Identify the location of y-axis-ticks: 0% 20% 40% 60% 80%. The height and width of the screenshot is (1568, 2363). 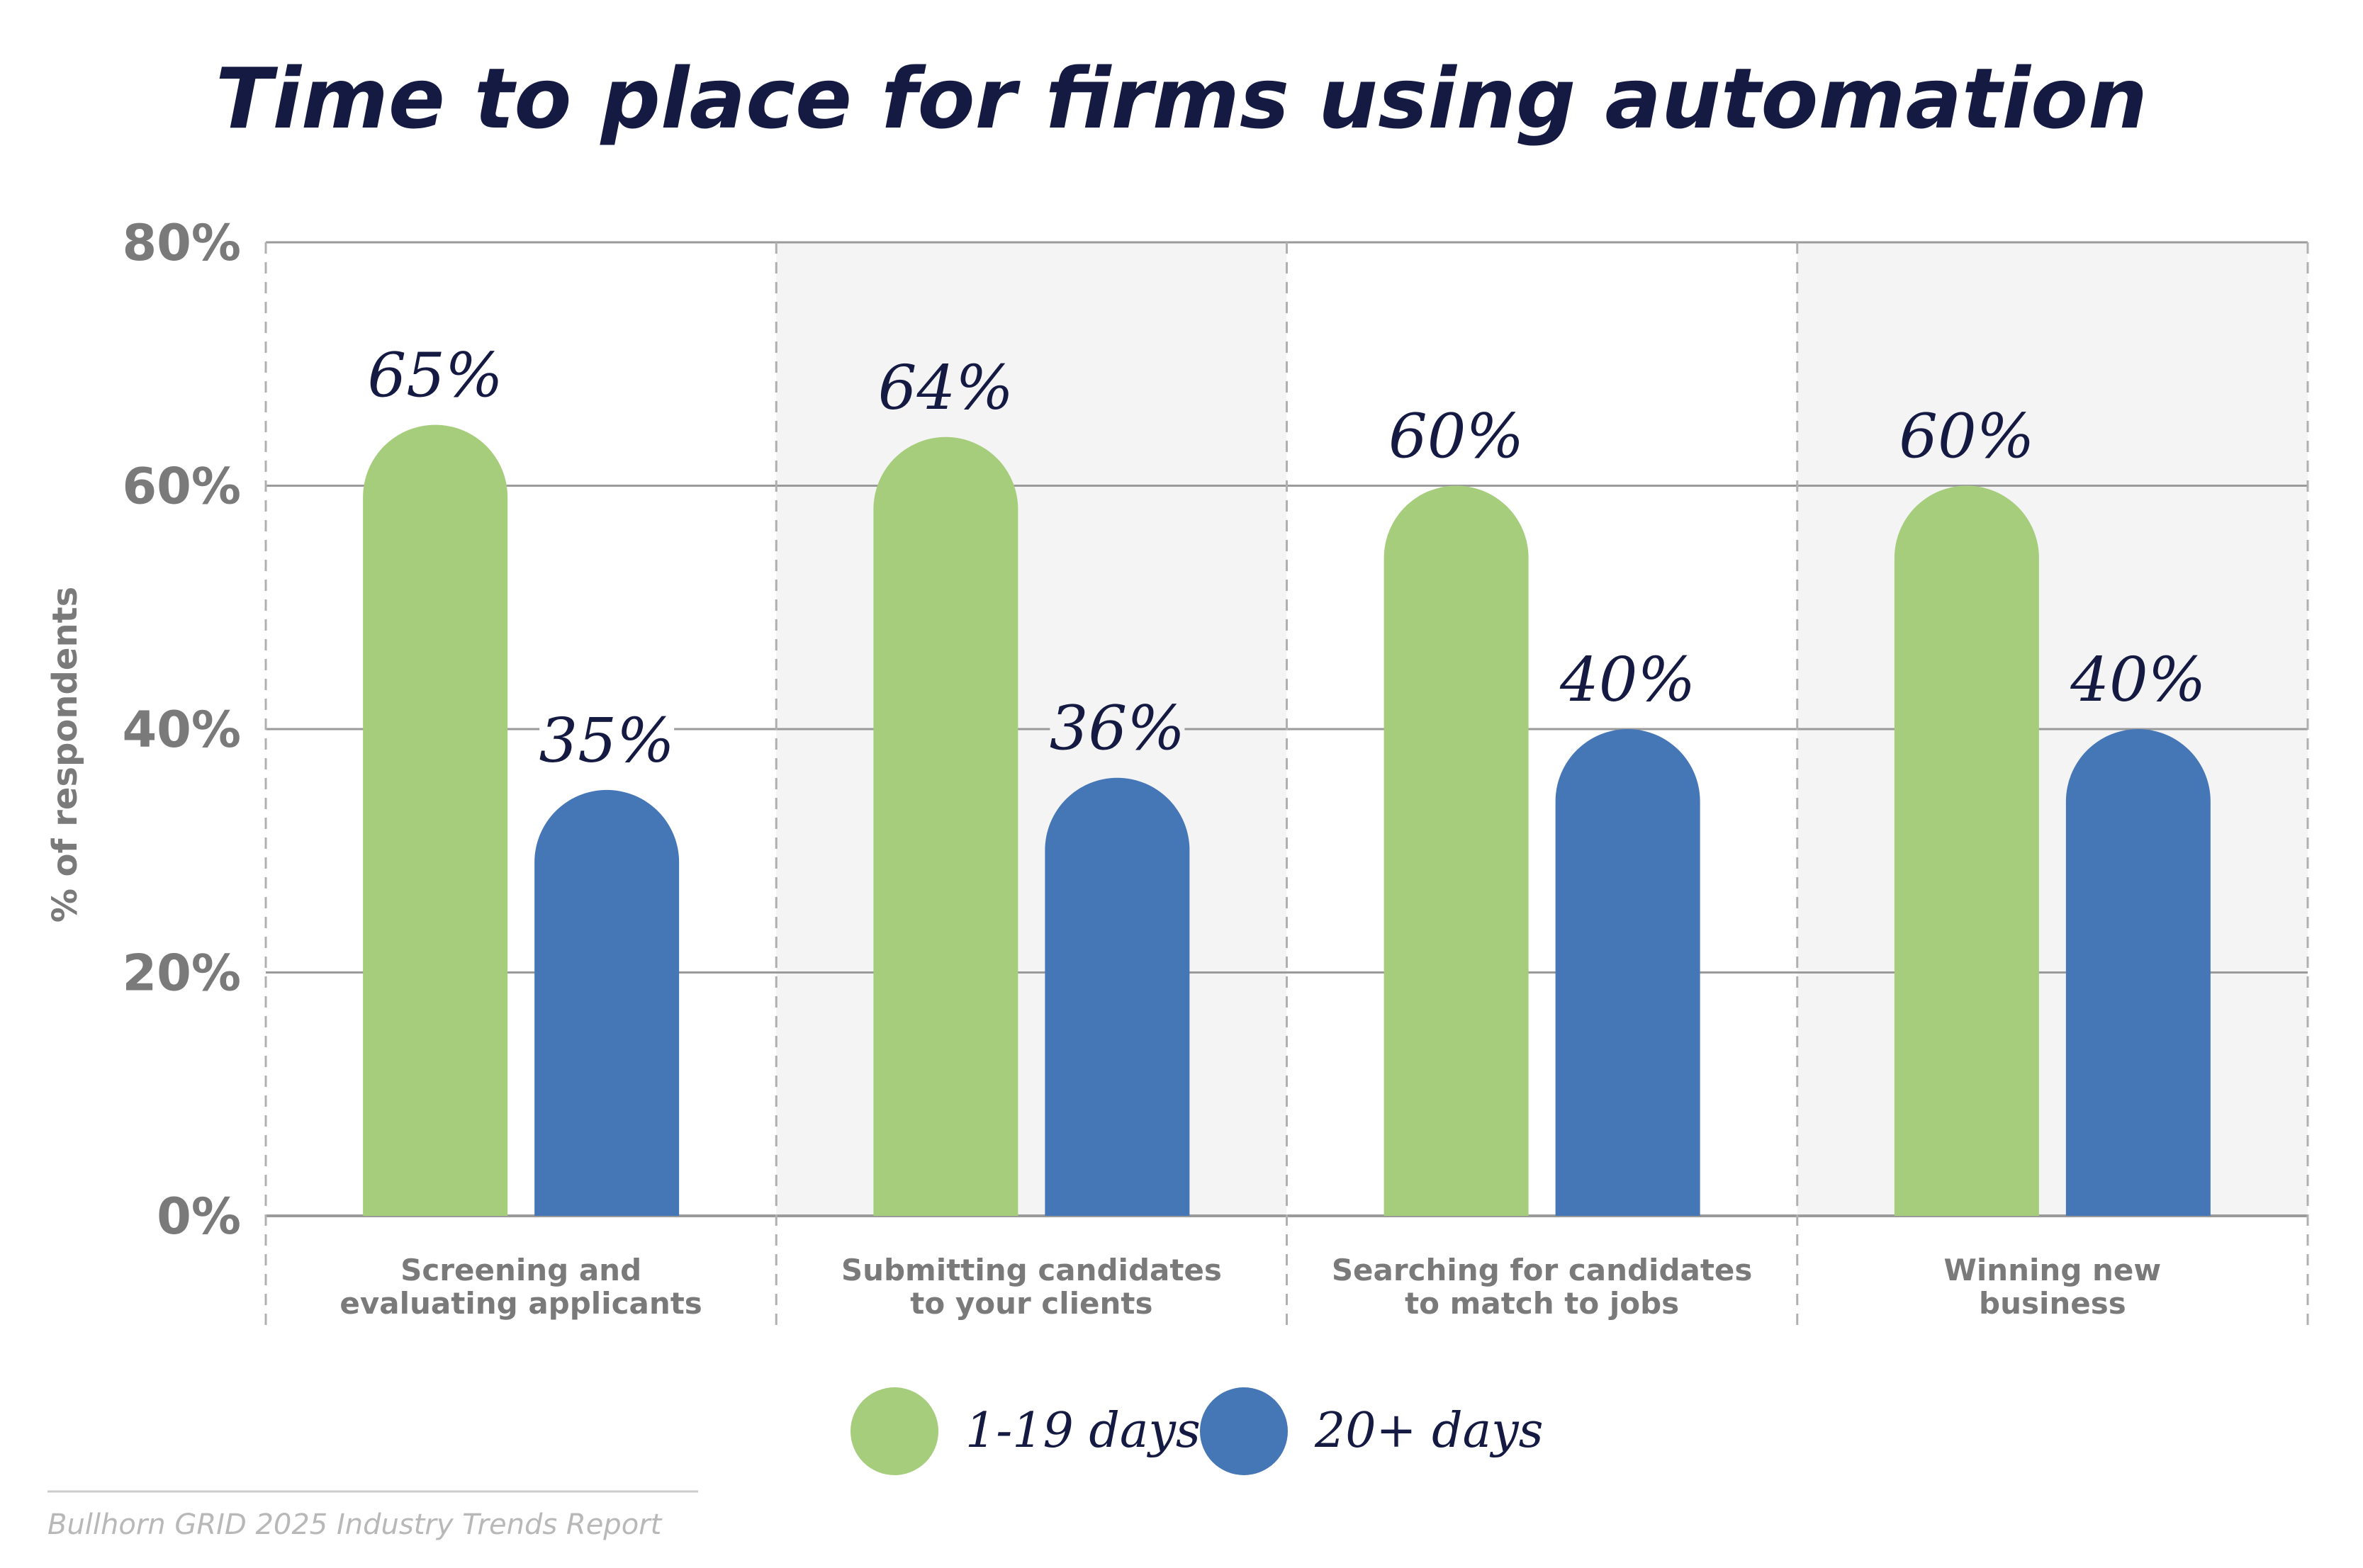
(181, 730).